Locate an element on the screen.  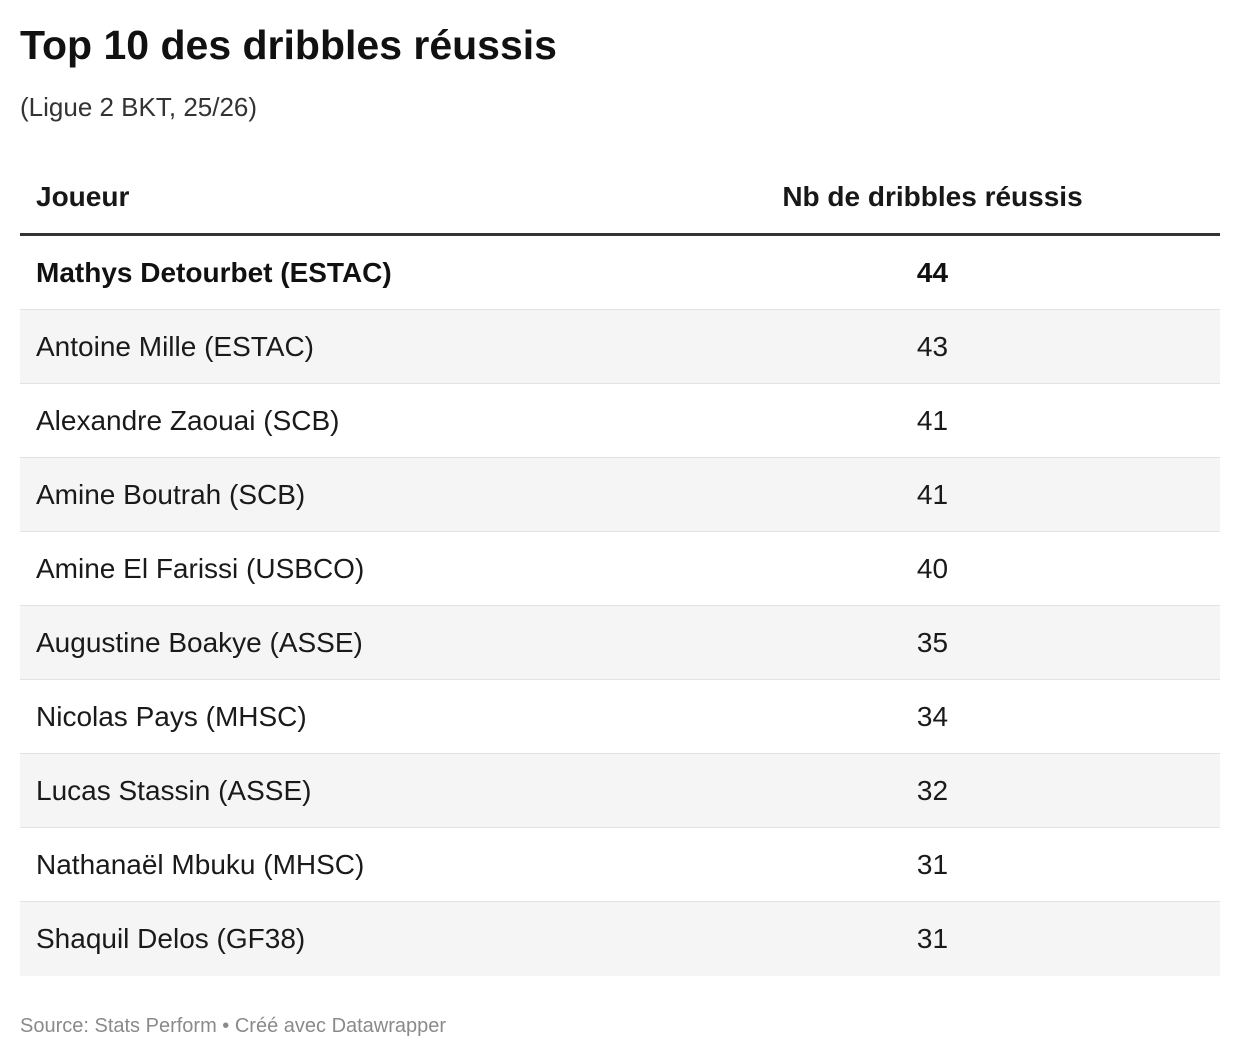
column-header-value: Nb de dribbles réussis is located at coordinates (932, 196).